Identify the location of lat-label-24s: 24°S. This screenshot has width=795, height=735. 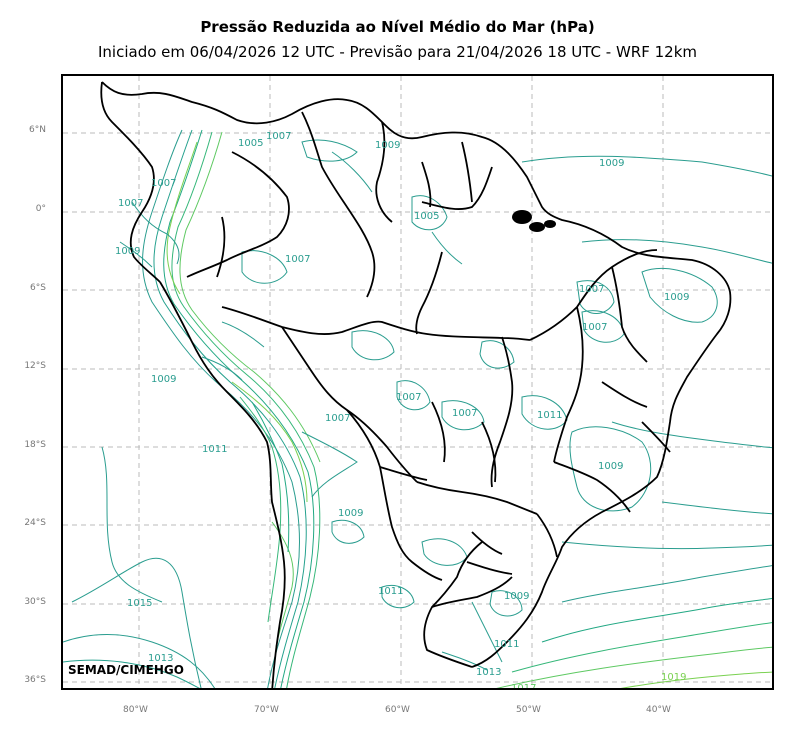
(35, 523).